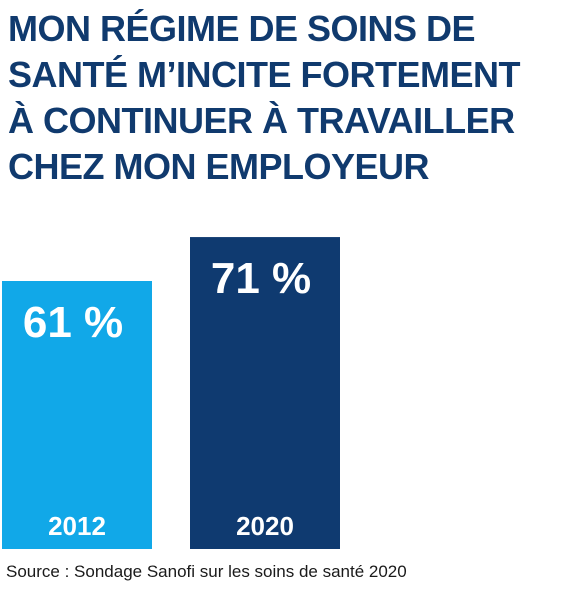  I want to click on category-label-2012: 2012, so click(77, 526).